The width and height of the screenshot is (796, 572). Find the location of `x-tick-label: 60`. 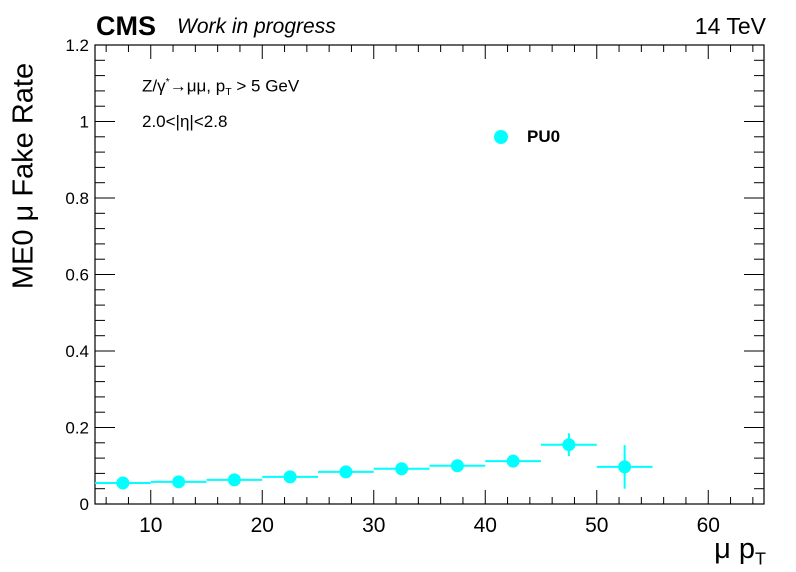

x-tick-label: 60 is located at coordinates (708, 525).